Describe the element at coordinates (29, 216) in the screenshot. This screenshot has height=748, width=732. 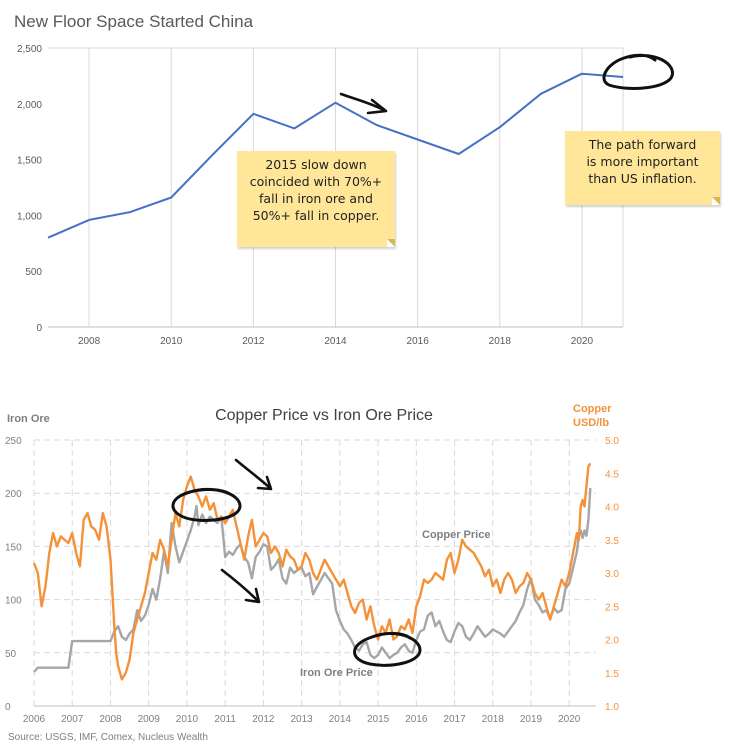
I see `y-tick-label: 1,000` at that location.